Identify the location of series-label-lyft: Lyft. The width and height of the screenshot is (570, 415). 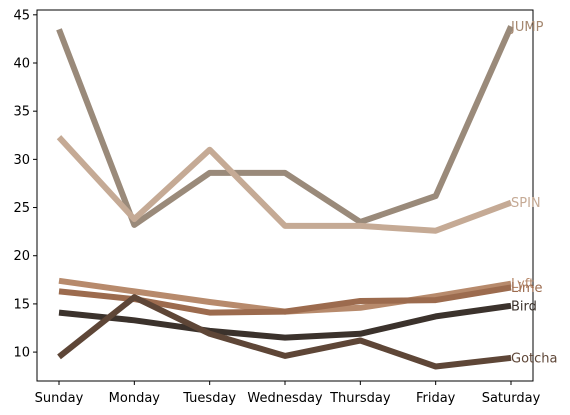
(522, 284).